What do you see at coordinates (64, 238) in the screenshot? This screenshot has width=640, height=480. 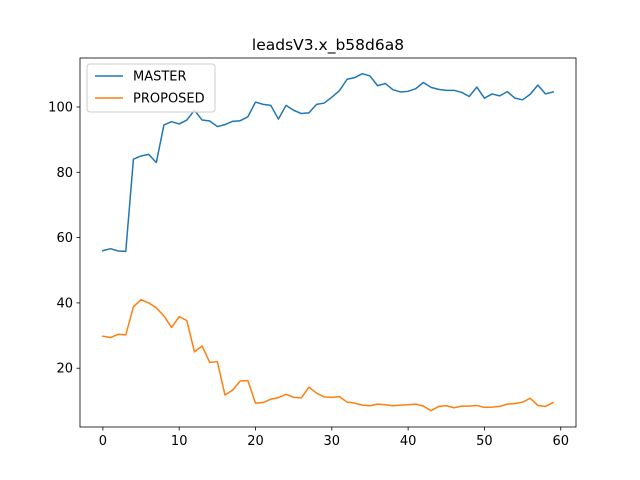 I see `y-tick-label: 60` at bounding box center [64, 238].